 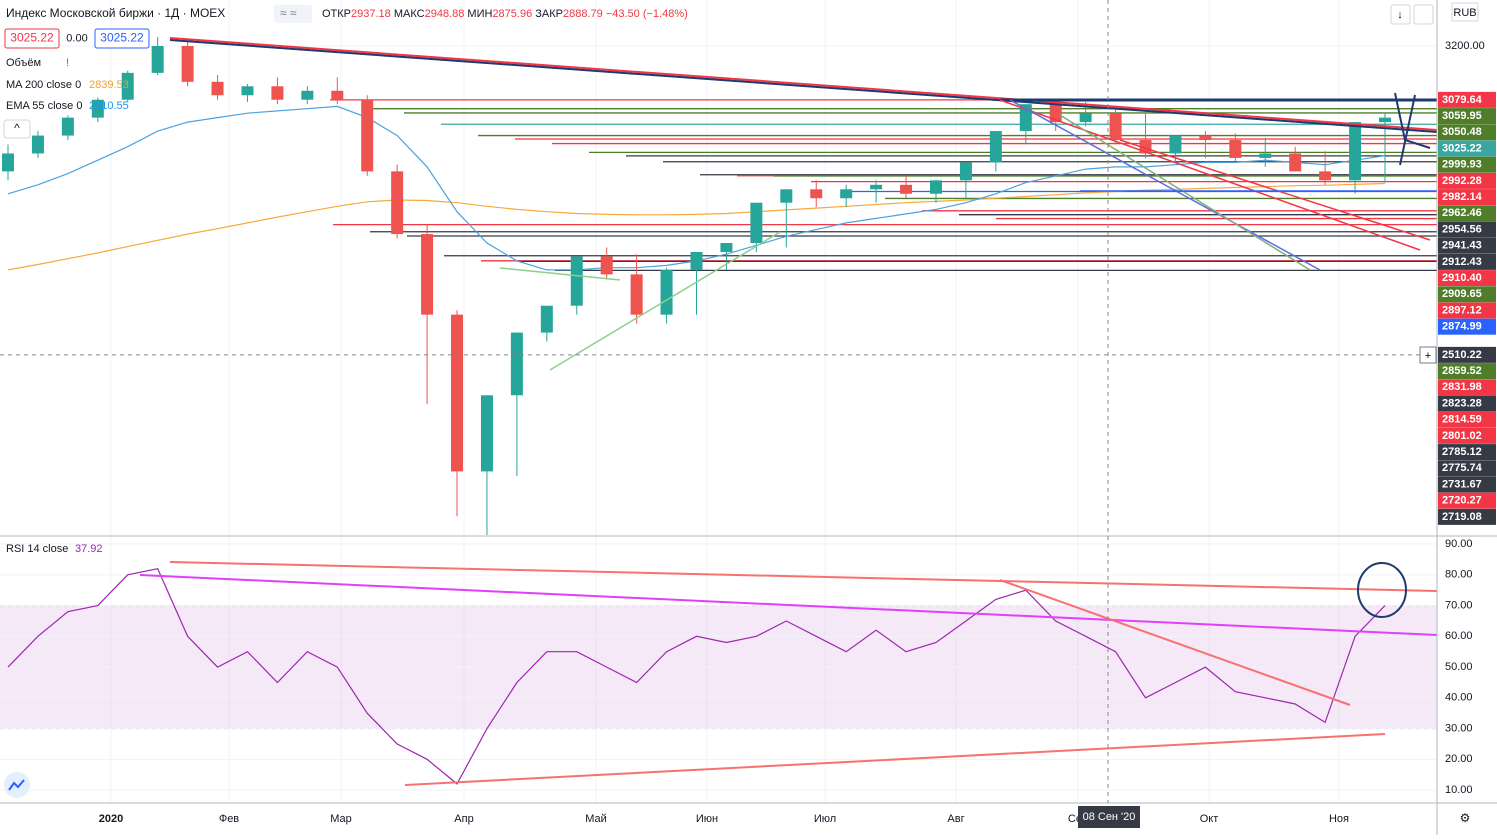 What do you see at coordinates (1462, 468) in the screenshot?
I see `price-label: 2775.74` at bounding box center [1462, 468].